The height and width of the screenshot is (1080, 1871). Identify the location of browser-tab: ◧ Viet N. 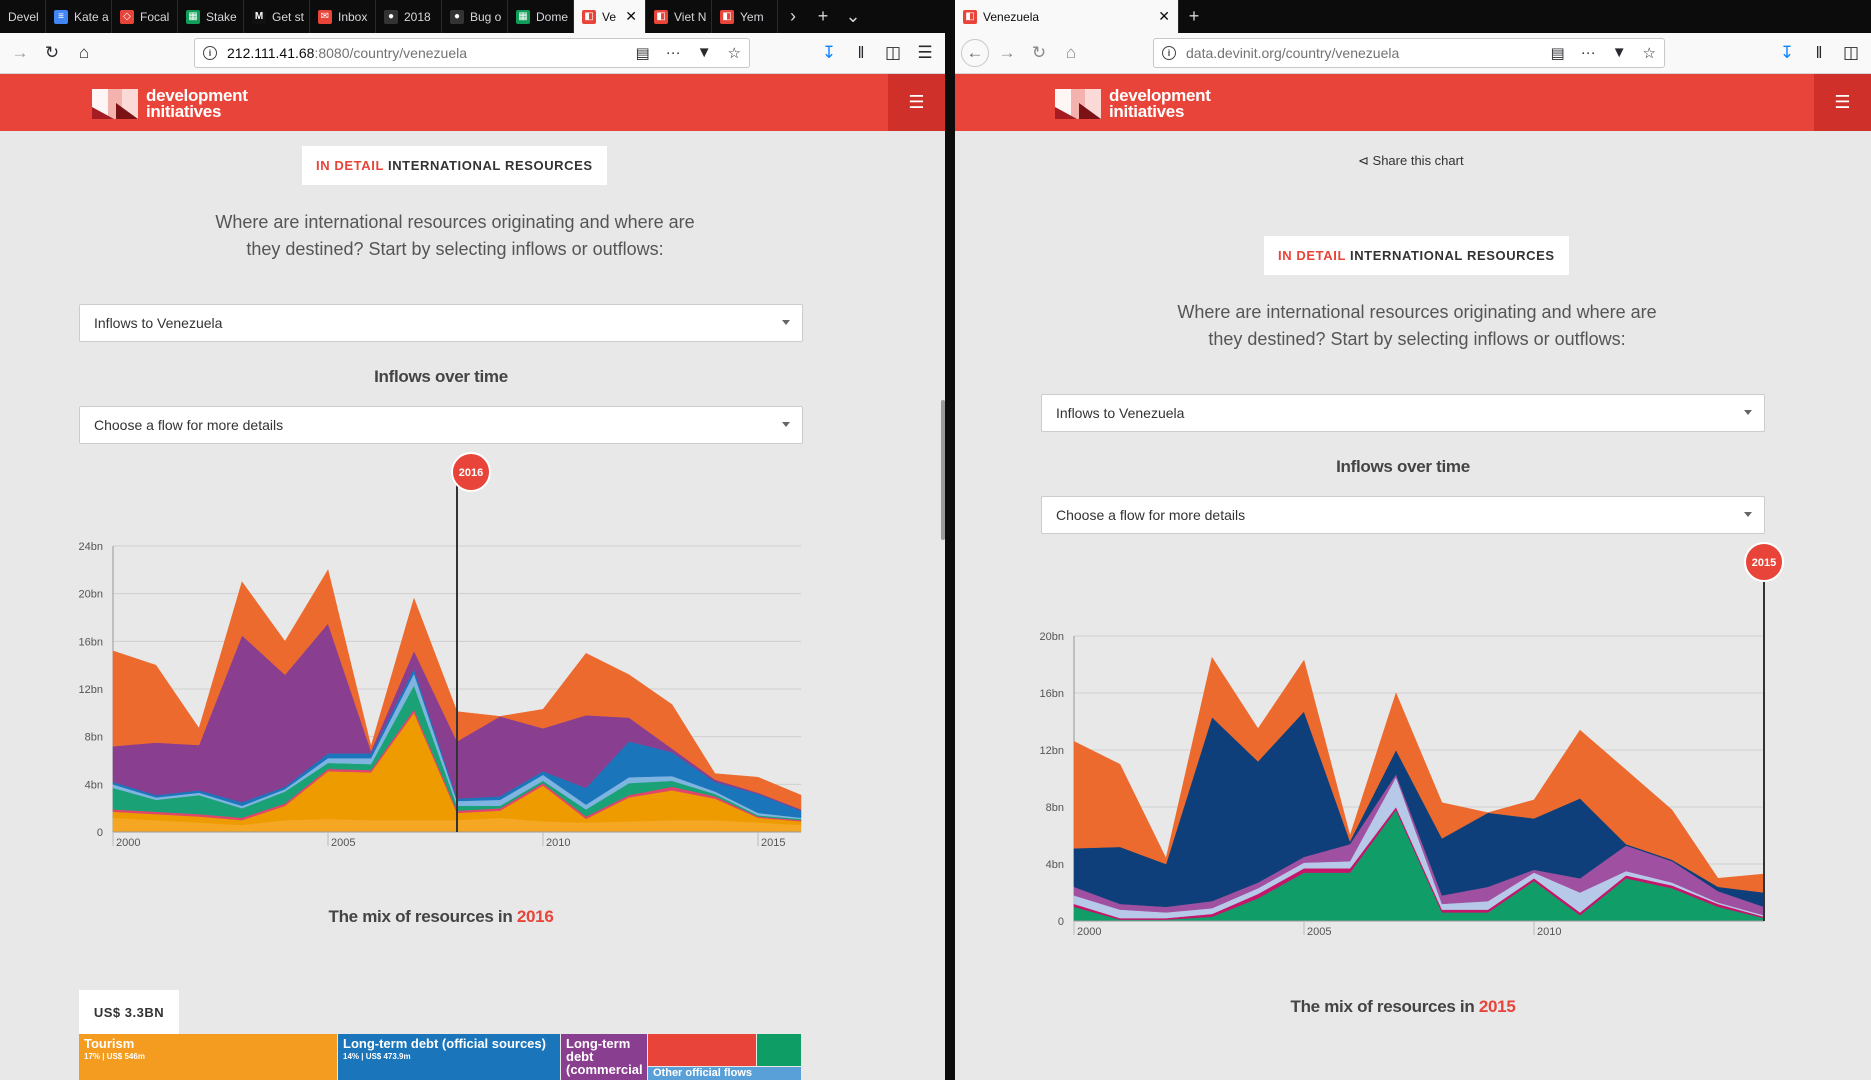
(679, 16).